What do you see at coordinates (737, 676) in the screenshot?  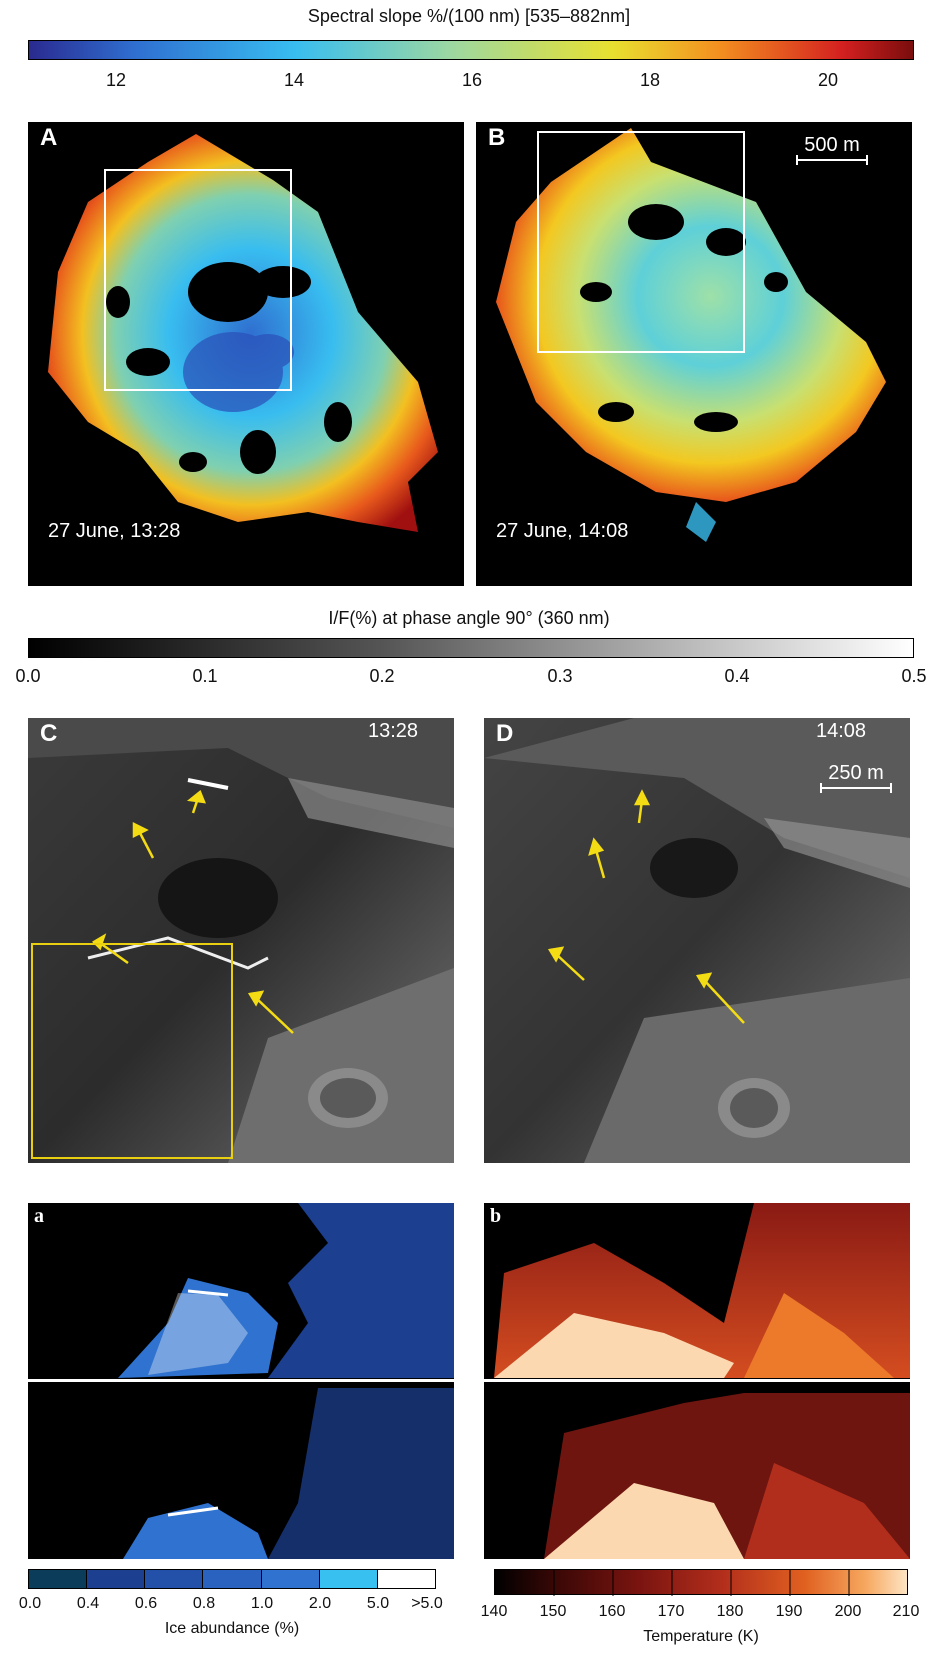 I see `if-tick: 0.4` at bounding box center [737, 676].